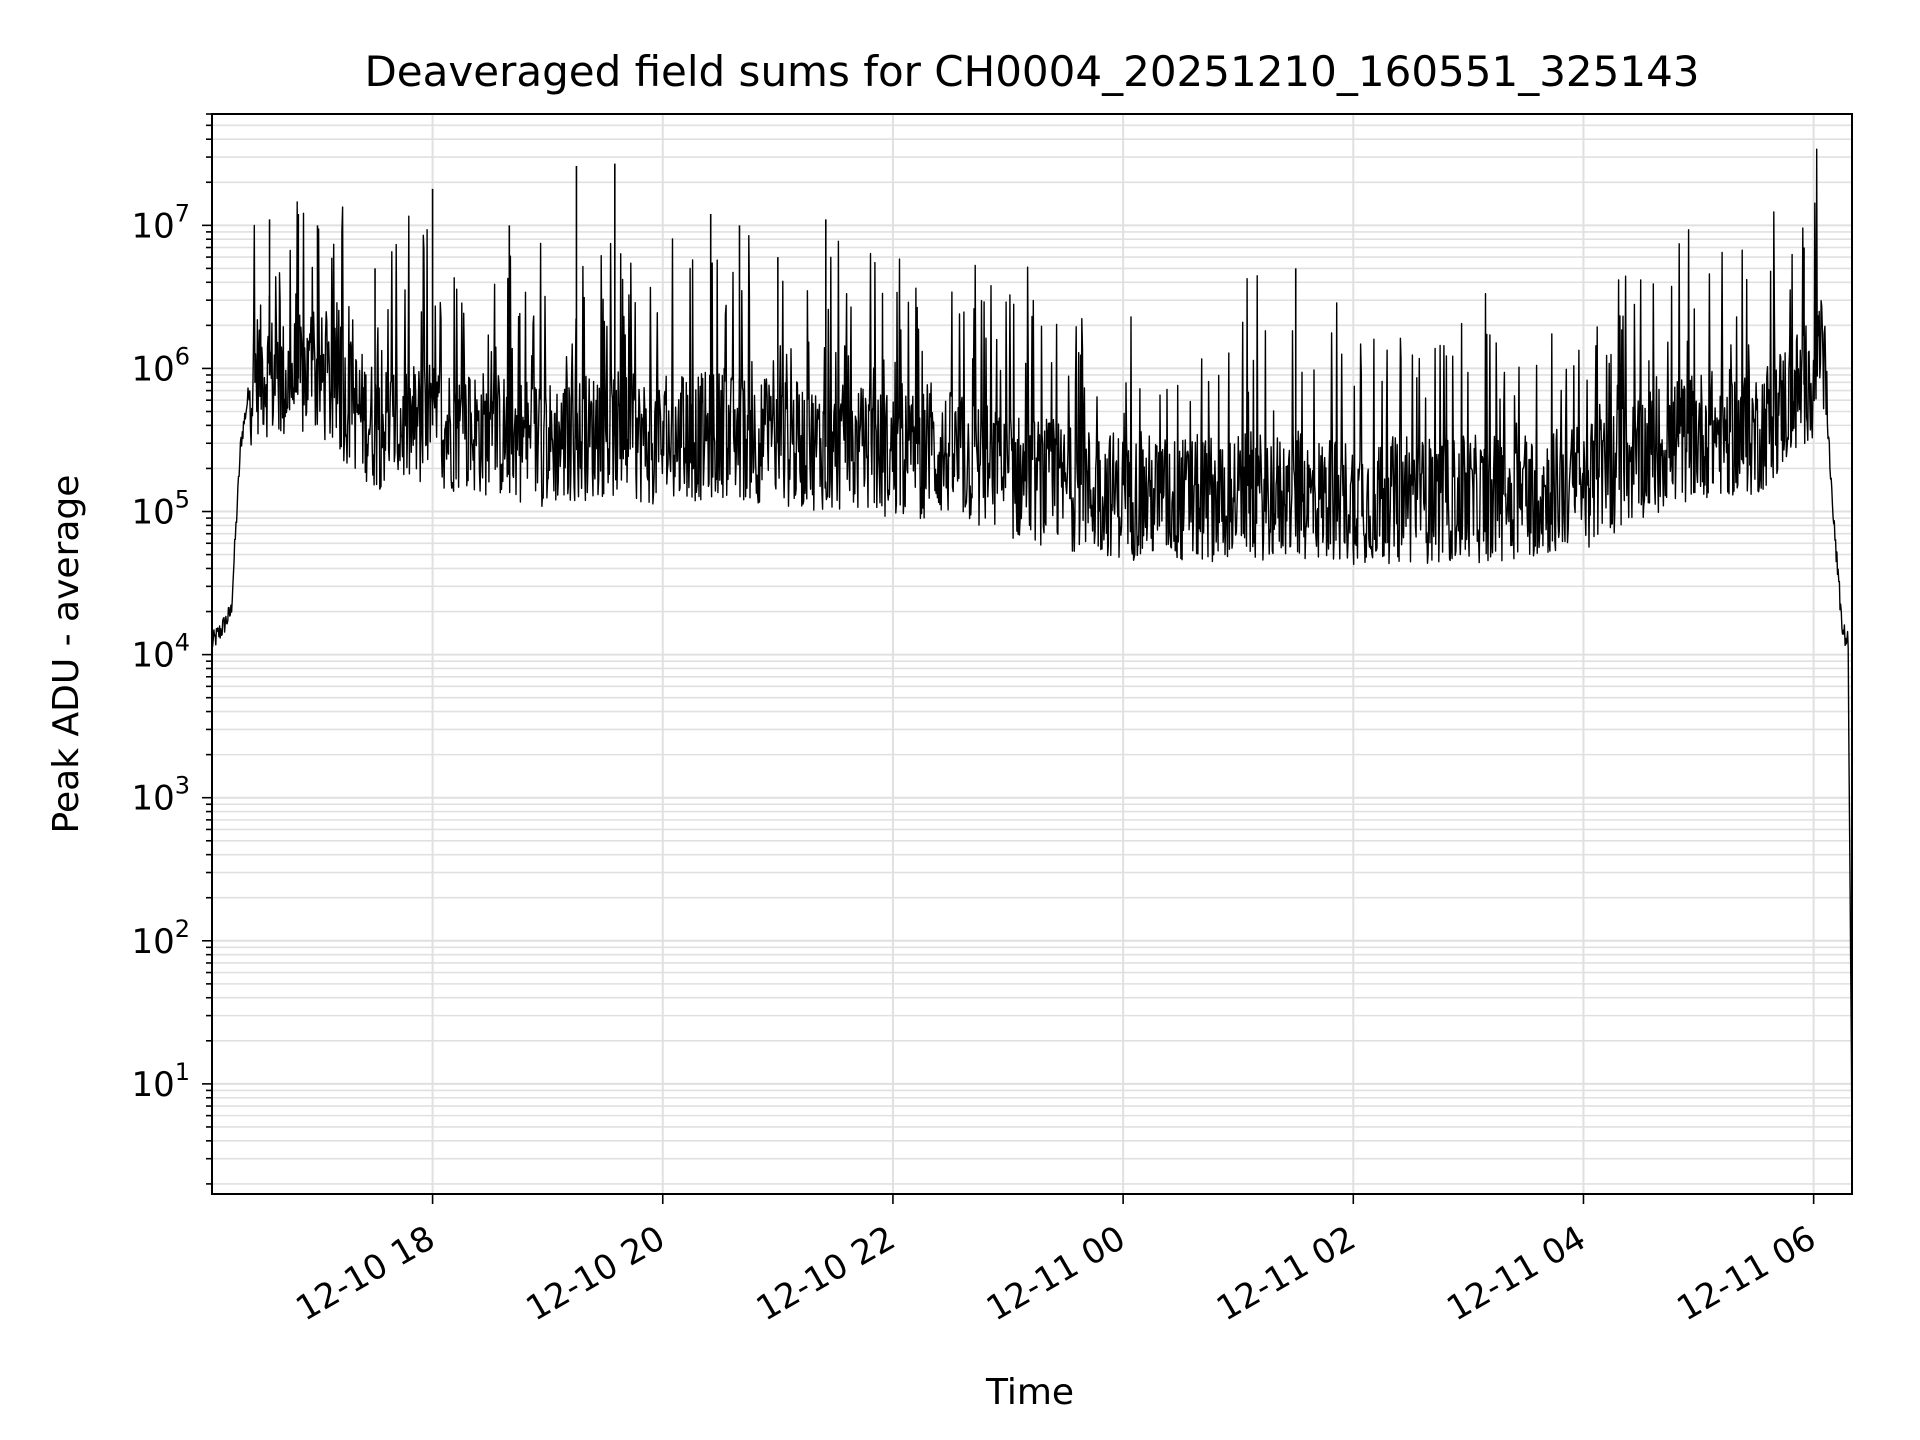  Describe the element at coordinates (160, 795) in the screenshot. I see `y-tick-label: 10³` at that location.